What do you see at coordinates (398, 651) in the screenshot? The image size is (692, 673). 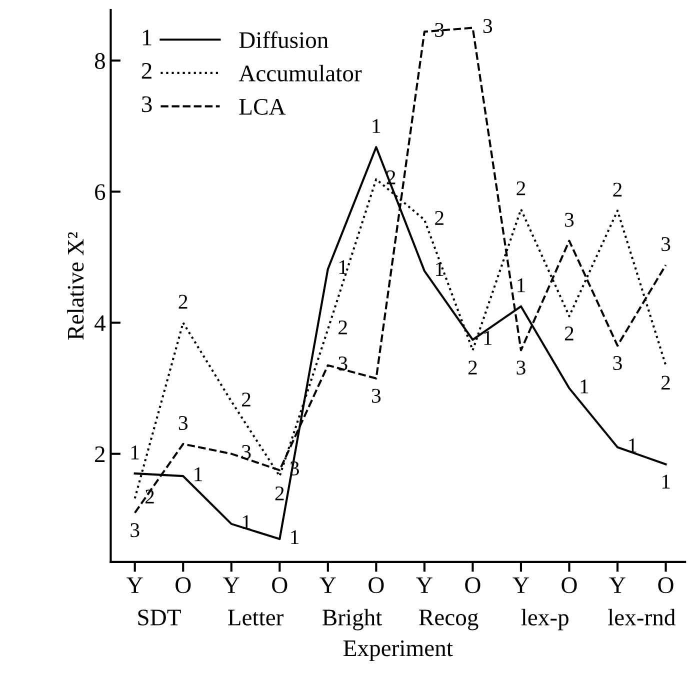 I see `x-axis-title: Experiment` at bounding box center [398, 651].